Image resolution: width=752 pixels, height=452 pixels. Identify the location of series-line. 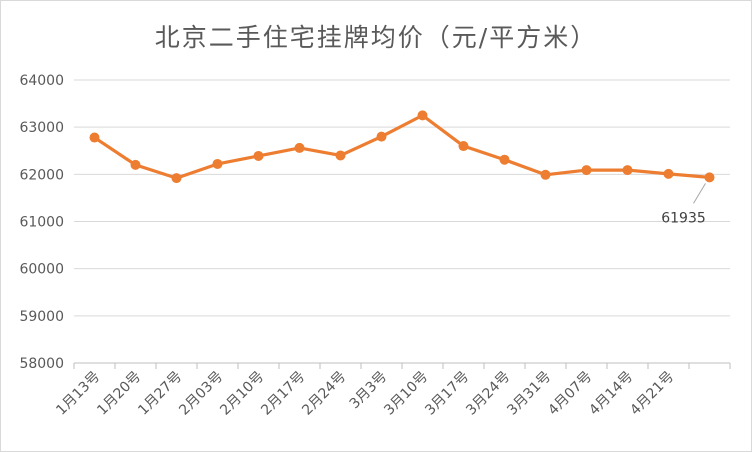
(401, 146).